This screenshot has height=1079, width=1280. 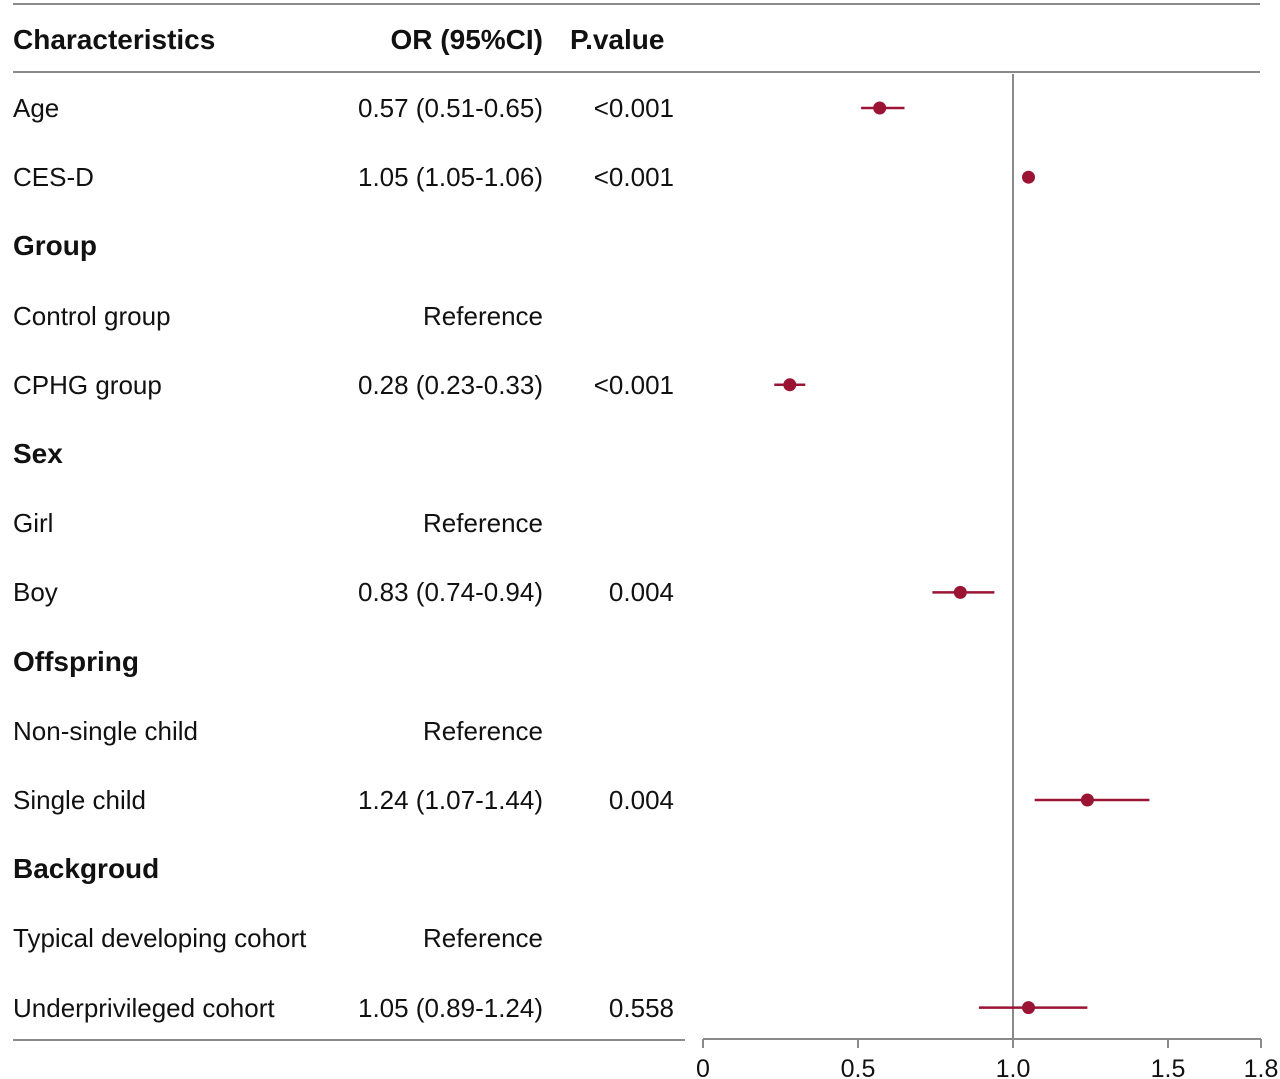 I want to click on x-tick-label: 0.5, so click(x=858, y=1067).